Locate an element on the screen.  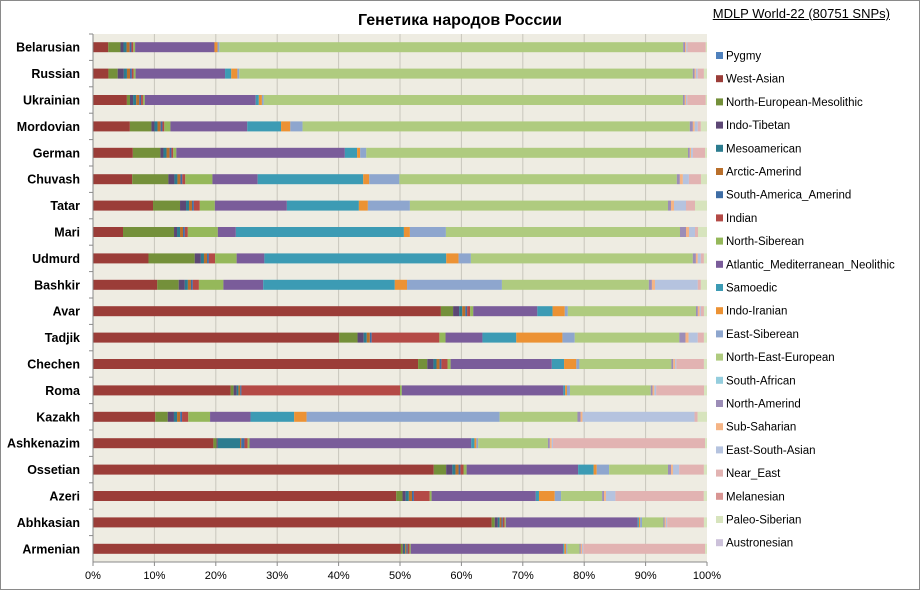
legend-label: North-European-Mesolithic is located at coordinates (794, 103).